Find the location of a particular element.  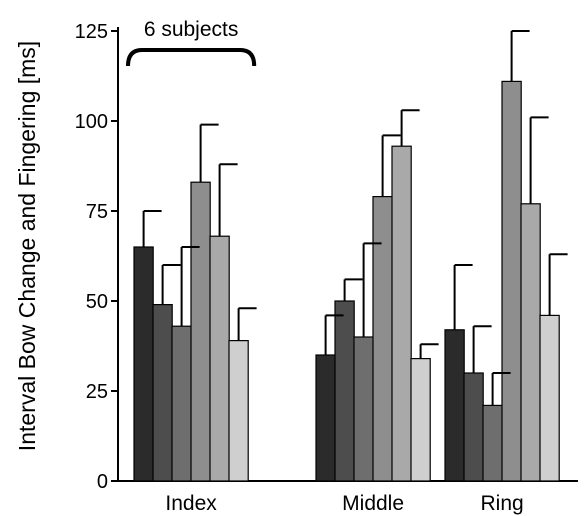

y-tick-label: 75 is located at coordinates (97, 212).